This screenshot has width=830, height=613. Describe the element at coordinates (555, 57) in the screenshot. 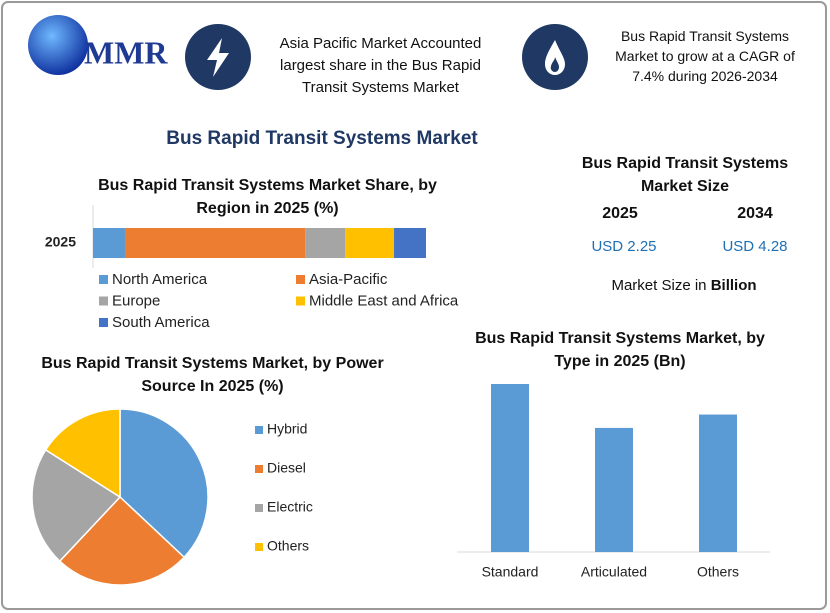

I see `flame` at that location.